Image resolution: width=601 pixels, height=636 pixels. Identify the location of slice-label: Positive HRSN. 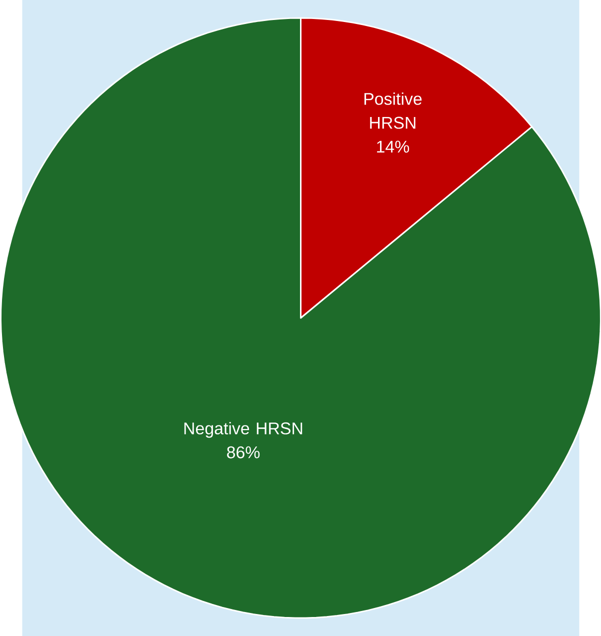
(393, 110).